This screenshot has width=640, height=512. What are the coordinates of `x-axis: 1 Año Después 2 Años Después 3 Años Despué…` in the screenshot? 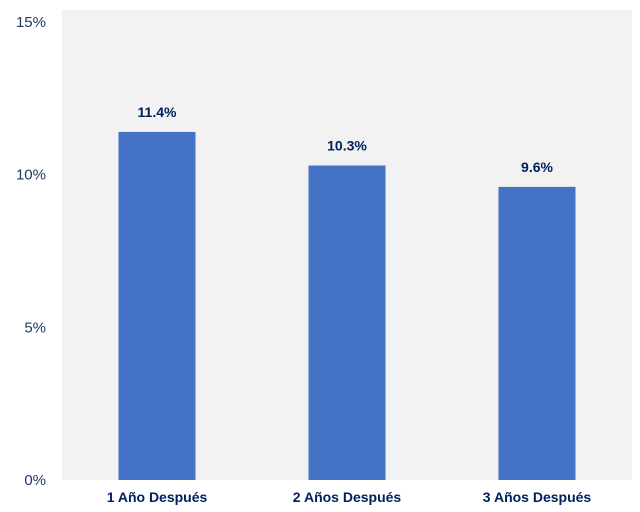 It's located at (349, 497).